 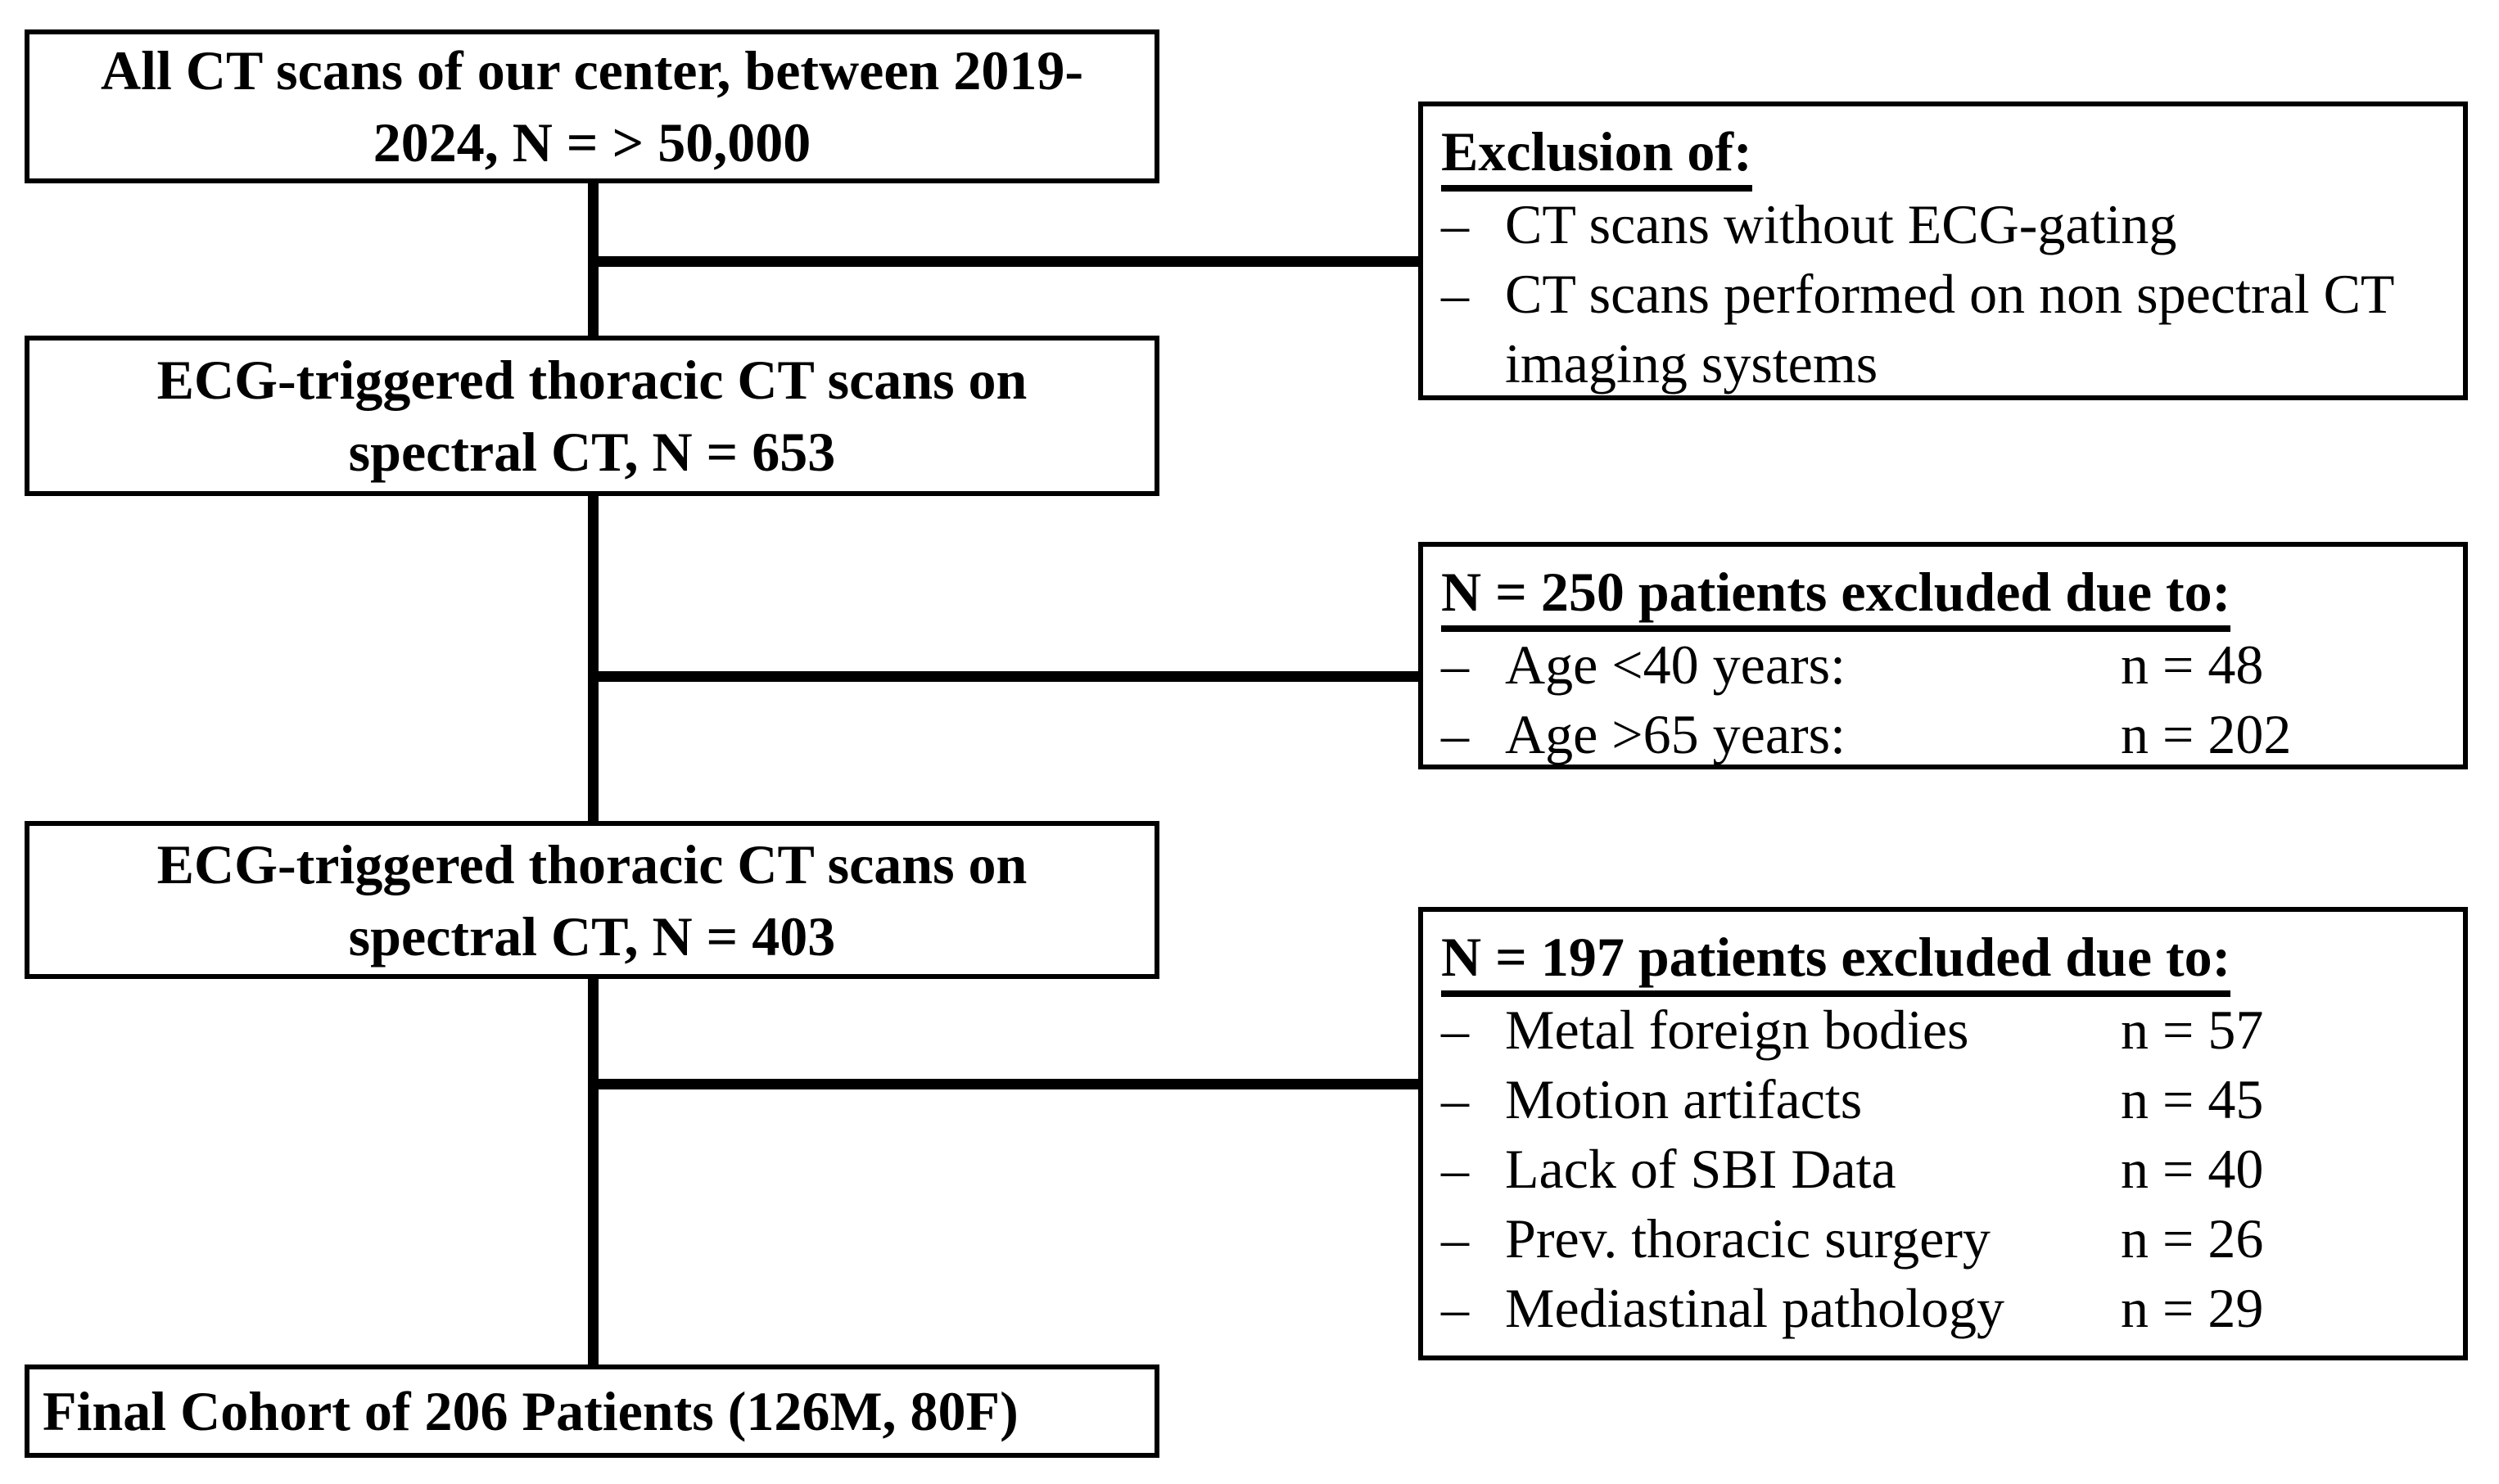 What do you see at coordinates (1676, 665) in the screenshot?
I see `exclusion-item-label: Age <40 years:` at bounding box center [1676, 665].